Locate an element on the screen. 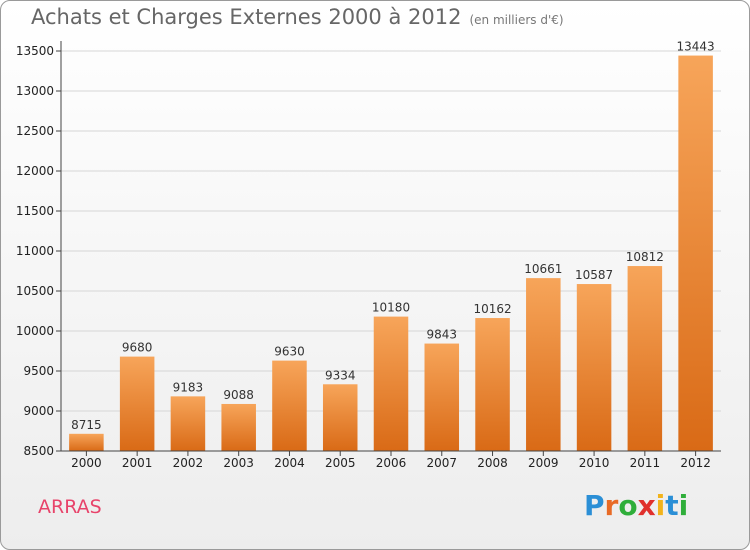 Image resolution: width=750 pixels, height=550 pixels. data-label: 13443 is located at coordinates (696, 47).